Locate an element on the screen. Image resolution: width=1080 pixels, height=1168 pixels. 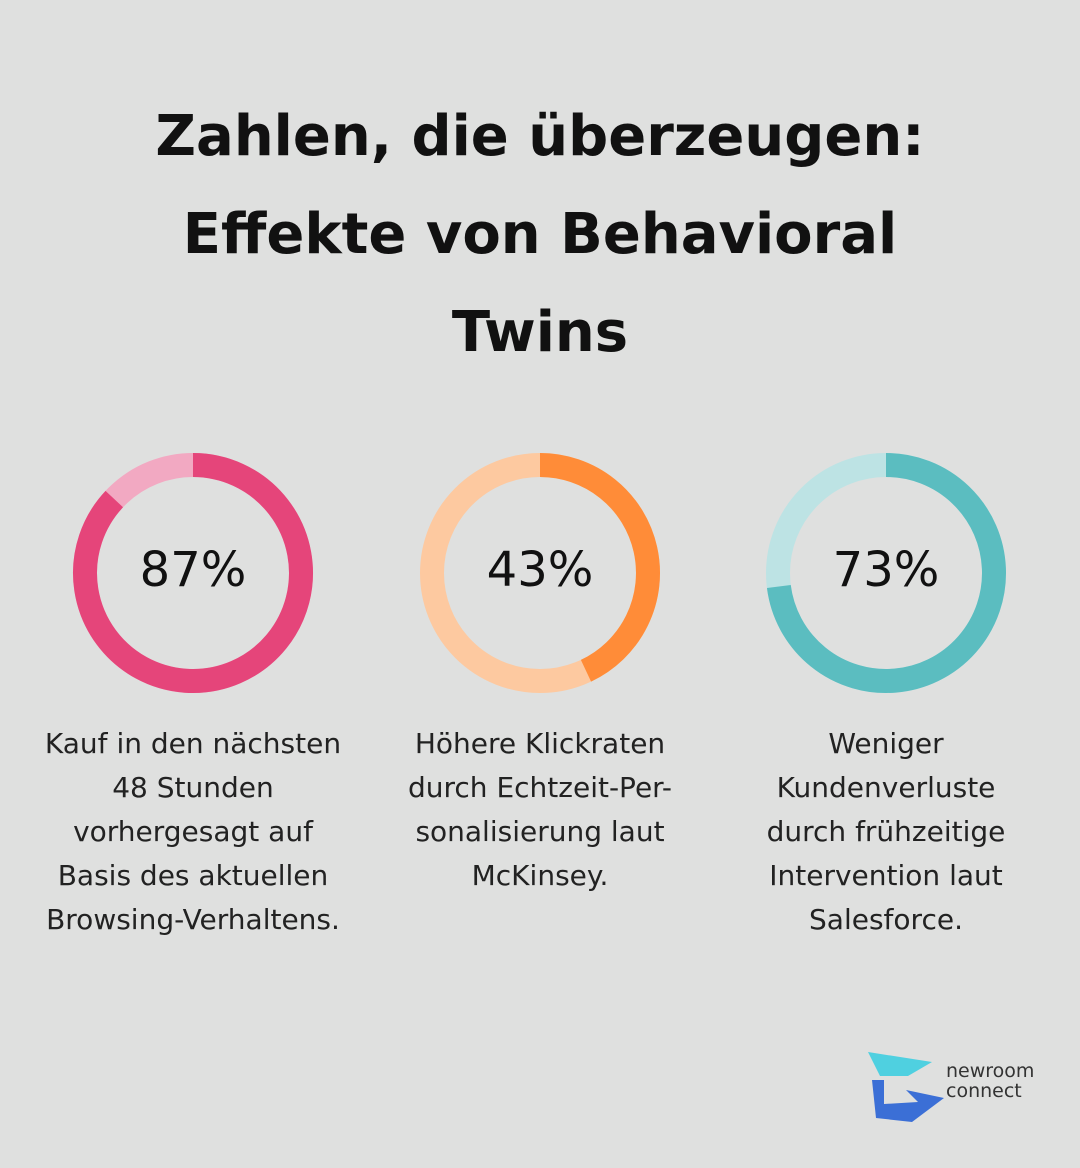
caption: Intervention laut is located at coordinates (885, 875).